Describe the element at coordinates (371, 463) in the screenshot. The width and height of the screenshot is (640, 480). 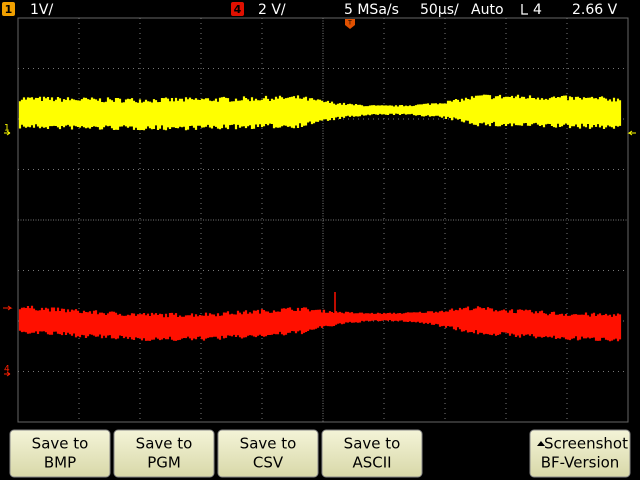
I see `softkey-label: ASCII` at that location.